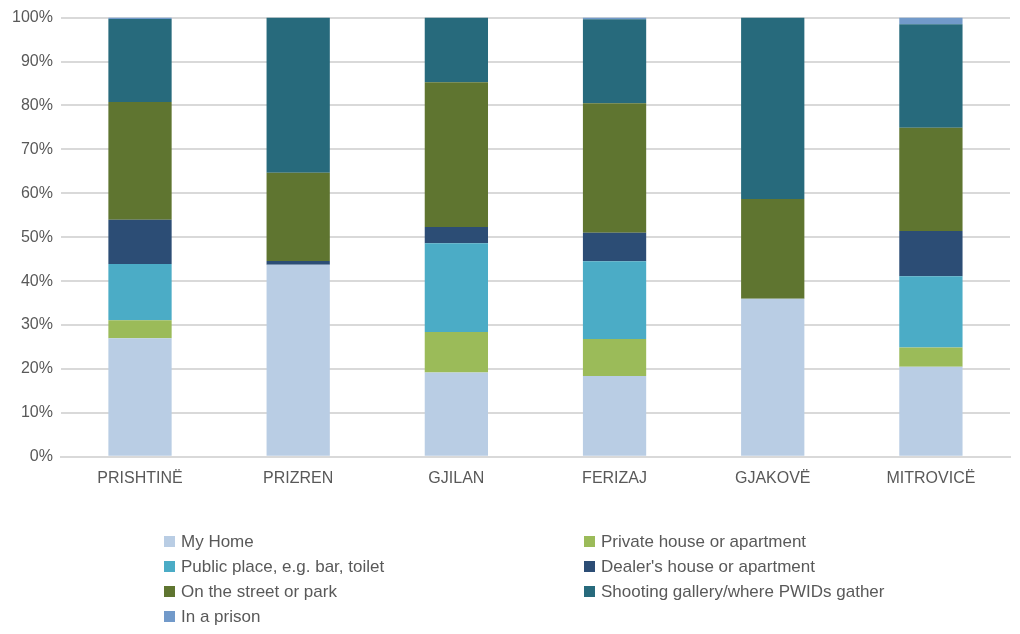 The height and width of the screenshot is (634, 1020). What do you see at coordinates (36, 236) in the screenshot?
I see `y-tick-label: 50%` at bounding box center [36, 236].